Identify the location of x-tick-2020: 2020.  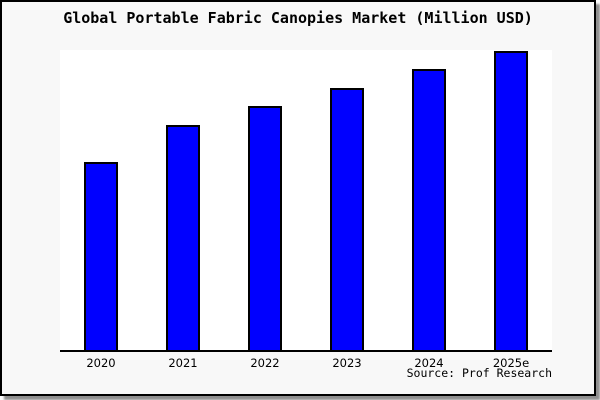
(101, 363).